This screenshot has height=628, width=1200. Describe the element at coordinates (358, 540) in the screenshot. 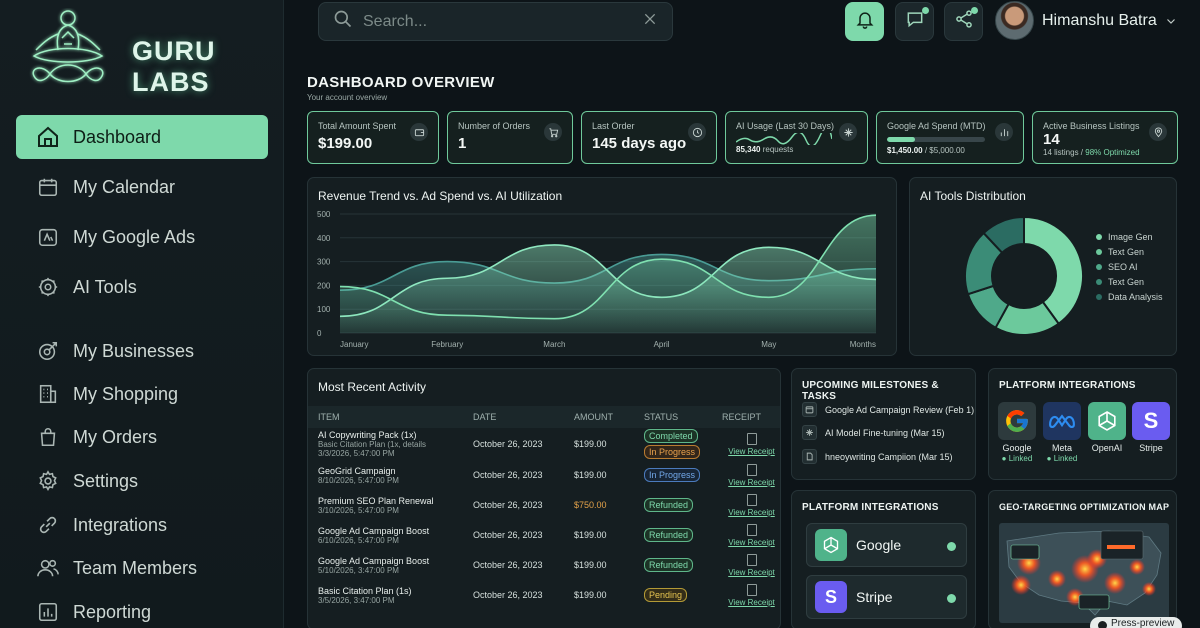

I see `item-timestamp: 6/10/2026, 5:47:00 PM` at that location.